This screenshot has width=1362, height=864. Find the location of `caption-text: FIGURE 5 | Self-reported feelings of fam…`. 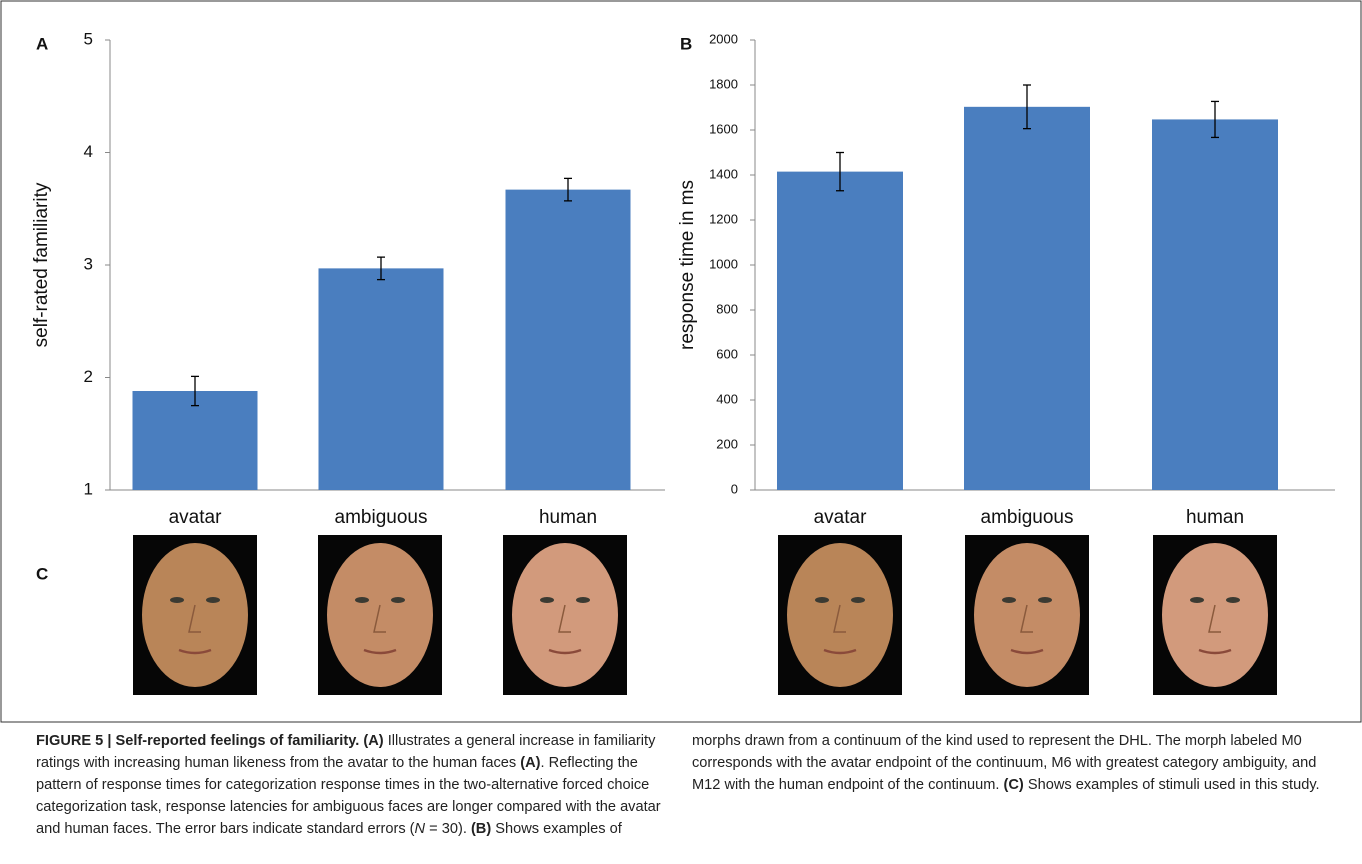

caption-text: FIGURE 5 | Self-reported feelings of fam… is located at coordinates (198, 741).